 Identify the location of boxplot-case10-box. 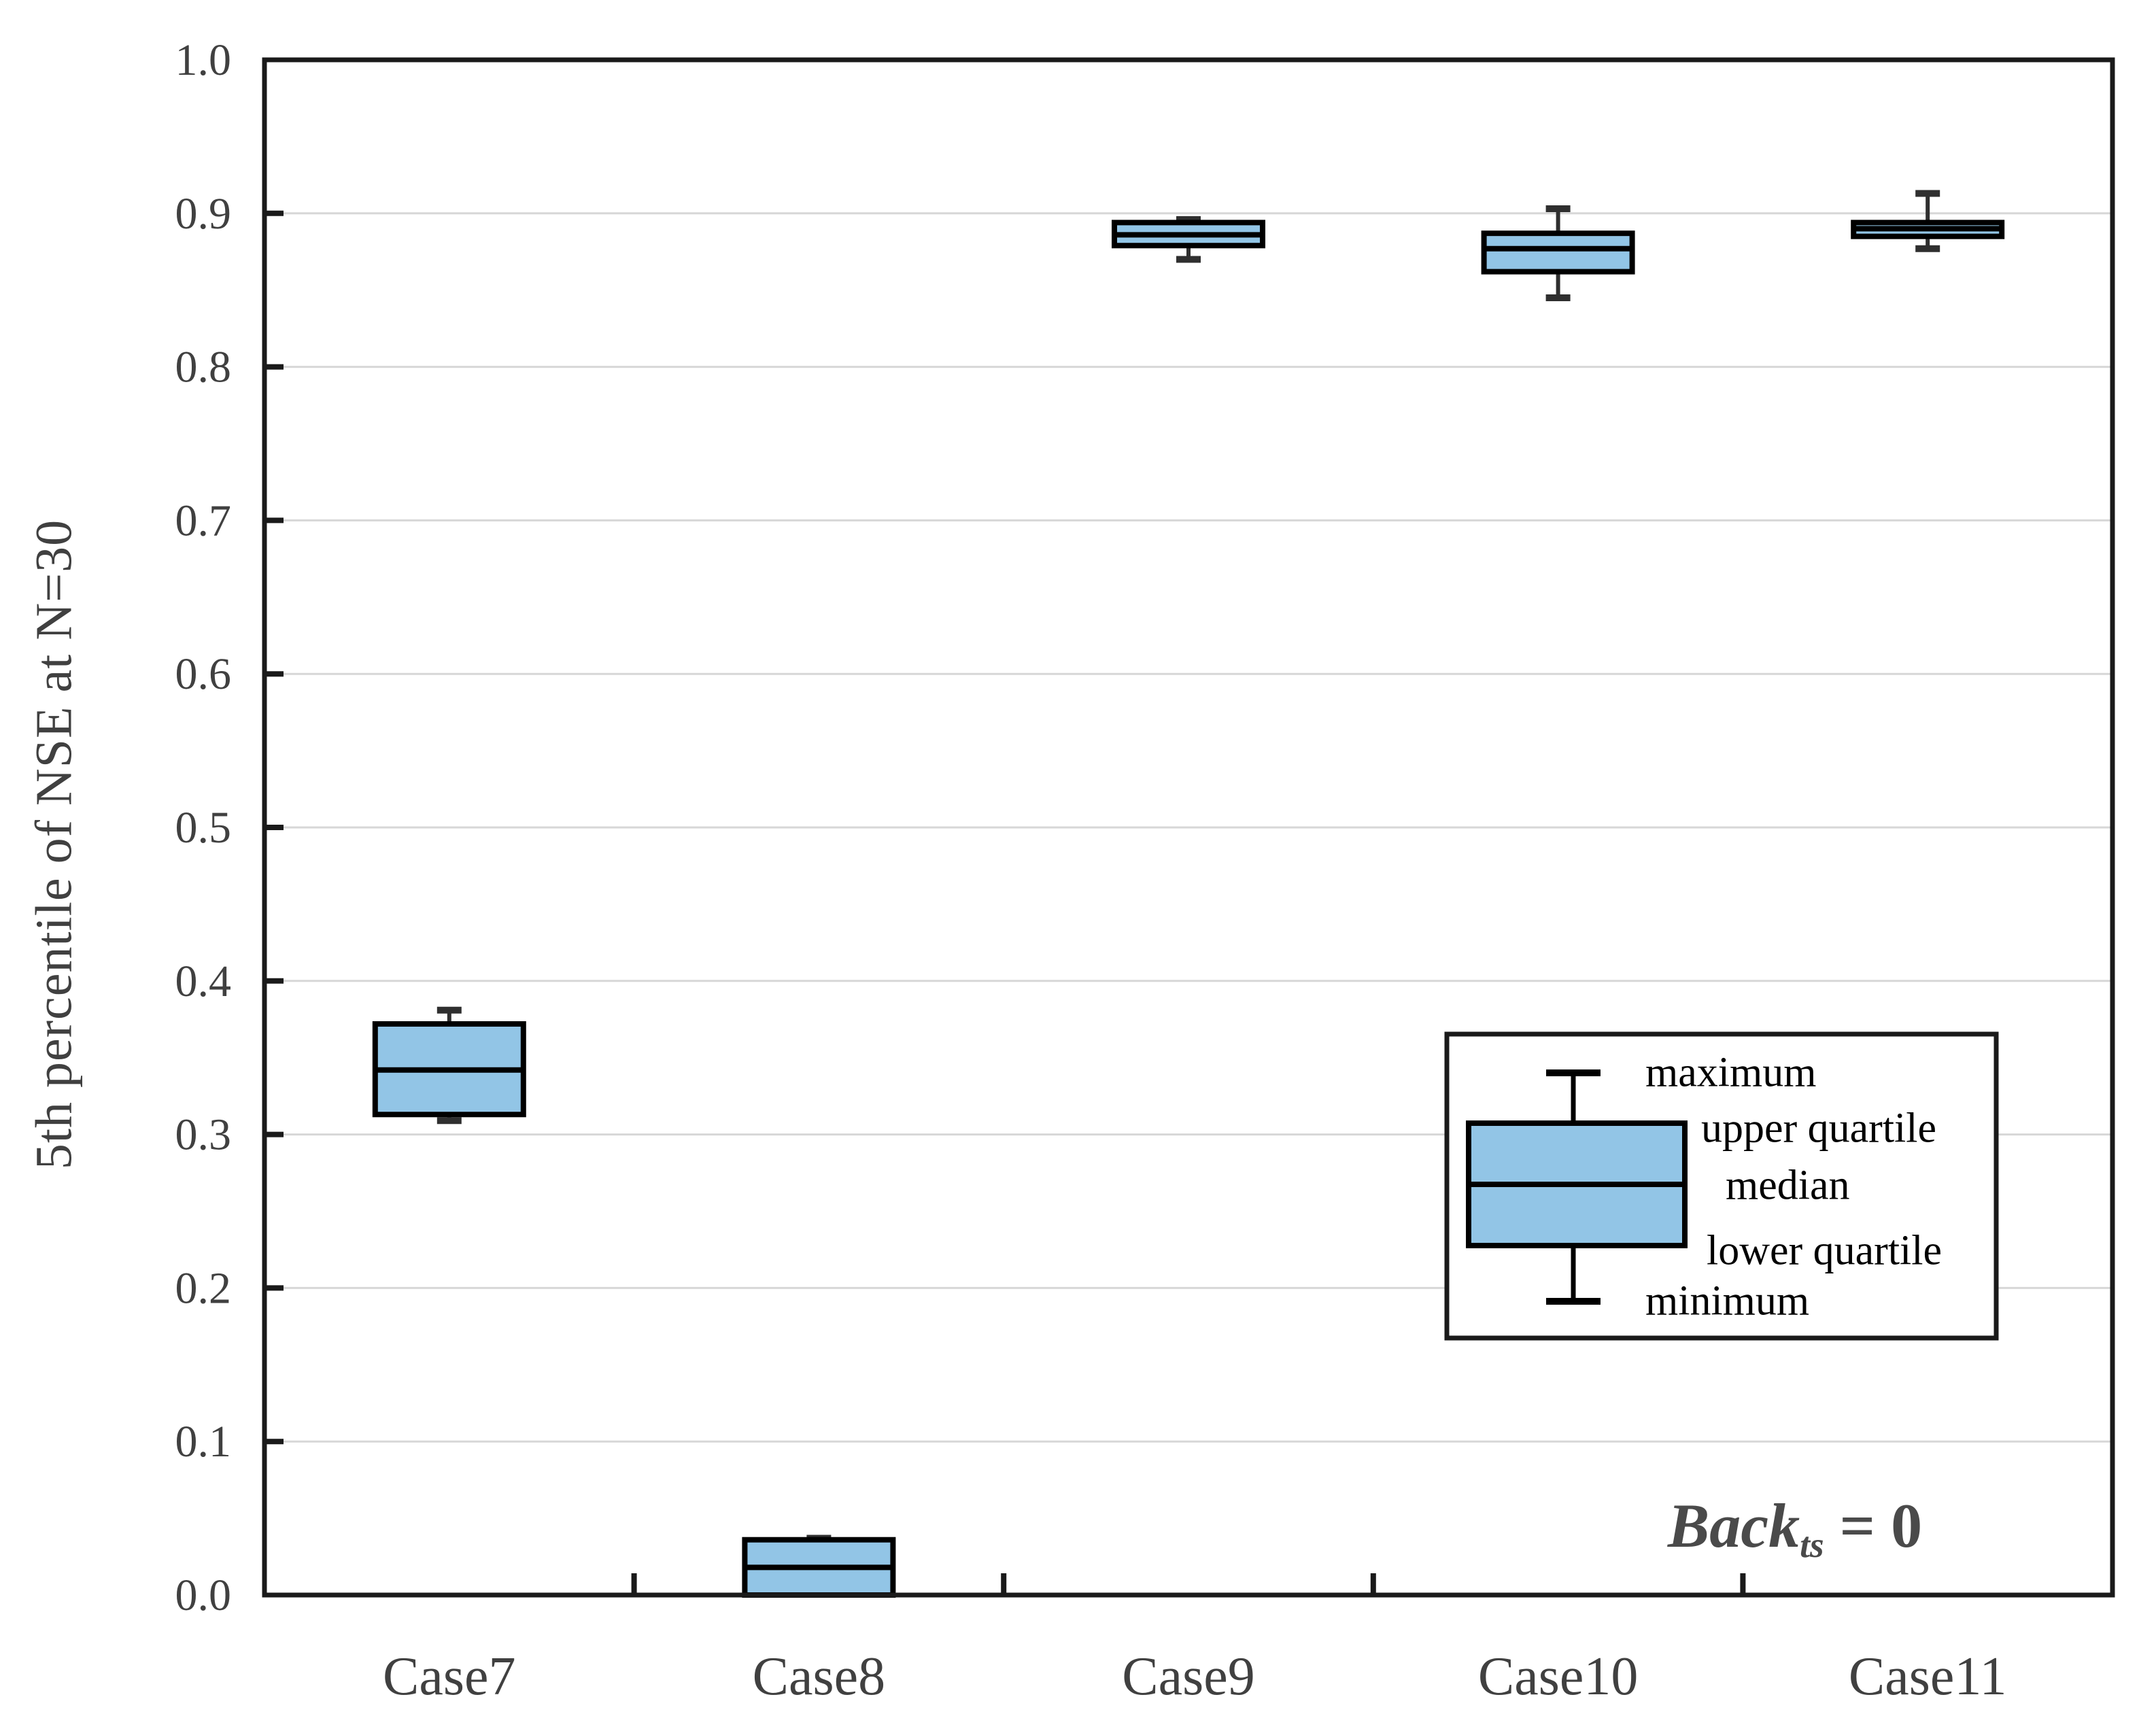
(1558, 252).